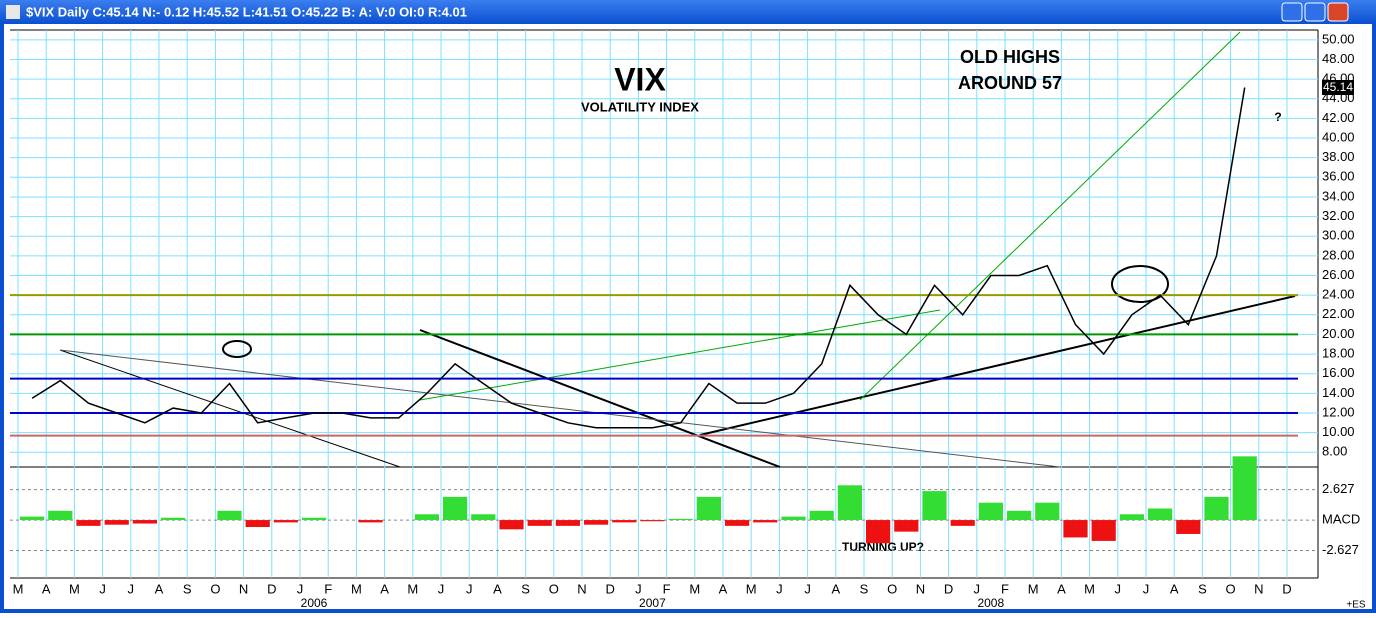 The height and width of the screenshot is (618, 1376). What do you see at coordinates (1292, 12) in the screenshot?
I see `minimize-button` at bounding box center [1292, 12].